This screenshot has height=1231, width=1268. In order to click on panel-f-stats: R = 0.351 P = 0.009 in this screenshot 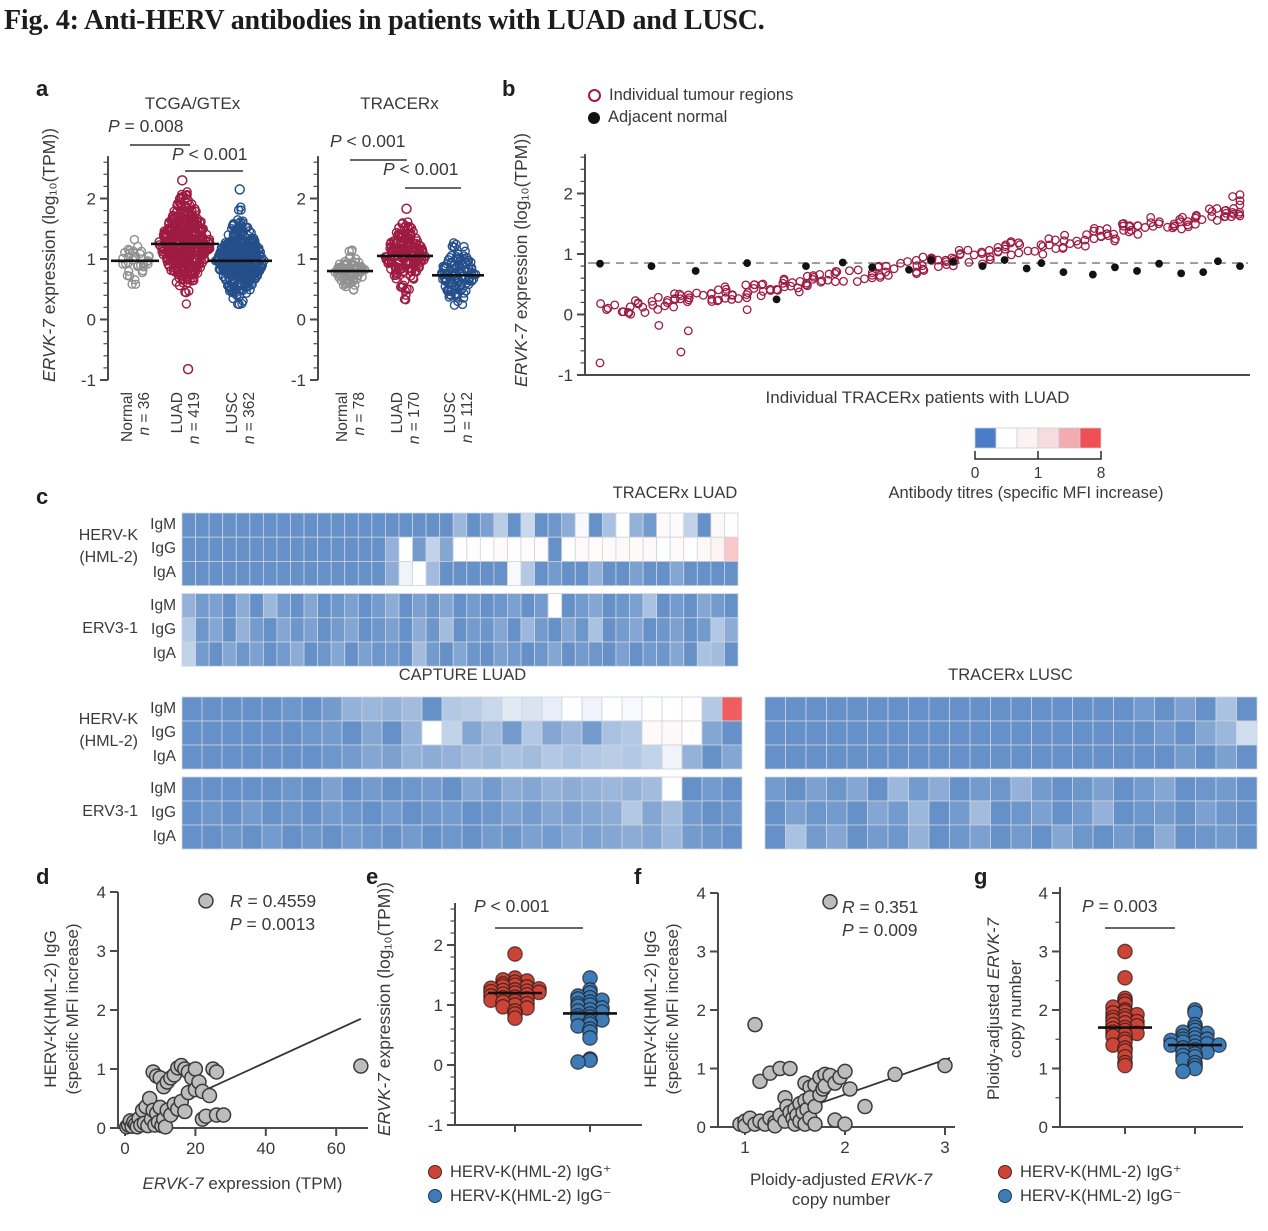, I will do `click(880, 919)`.